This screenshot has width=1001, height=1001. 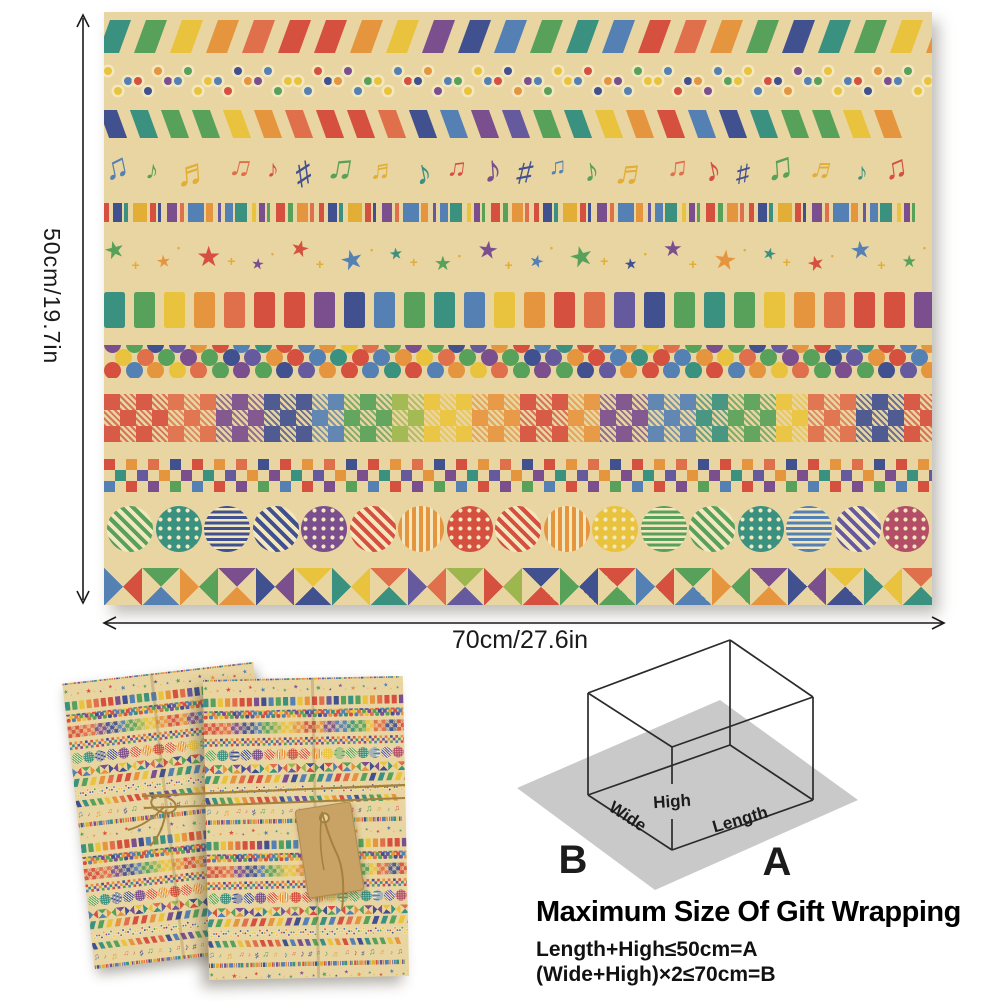 What do you see at coordinates (518, 529) in the screenshot?
I see `pattern-circle` at bounding box center [518, 529].